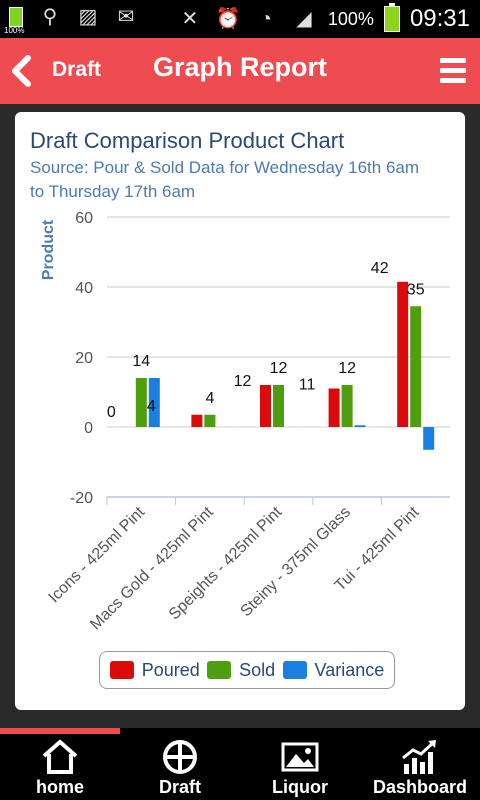 The width and height of the screenshot is (480, 800). I want to click on menu-icon, so click(453, 60).